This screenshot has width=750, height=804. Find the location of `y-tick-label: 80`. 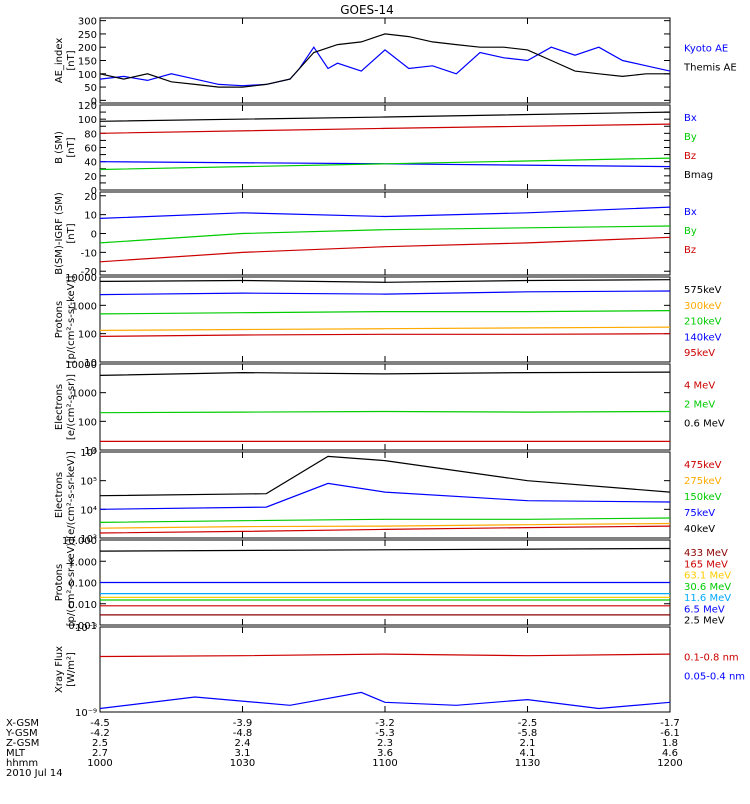

y-tick-label: 80 is located at coordinates (90, 134).